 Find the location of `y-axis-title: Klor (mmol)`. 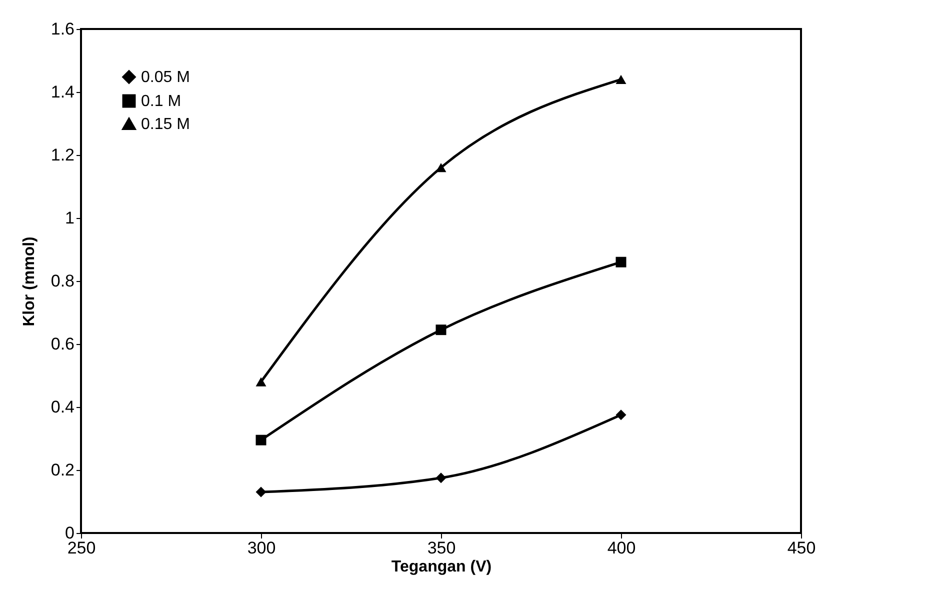

y-axis-title: Klor (mmol) is located at coordinates (29, 281).